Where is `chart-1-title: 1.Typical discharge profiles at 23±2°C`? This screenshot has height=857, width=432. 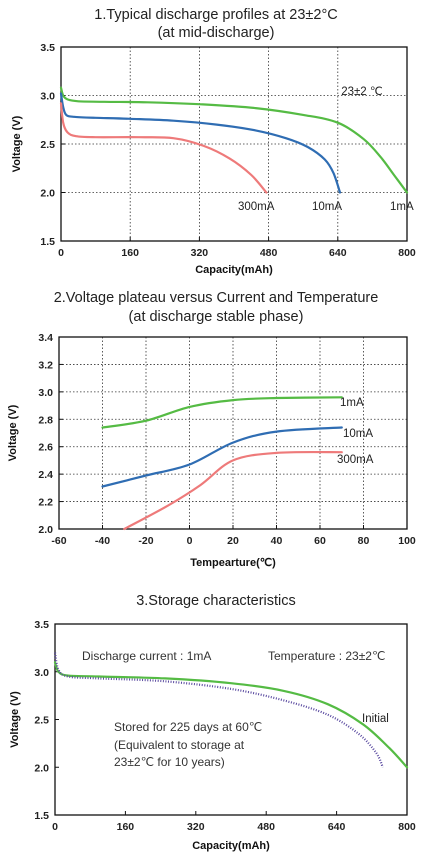 chart-1-title: 1.Typical discharge profiles at 23±2°C is located at coordinates (215, 15).